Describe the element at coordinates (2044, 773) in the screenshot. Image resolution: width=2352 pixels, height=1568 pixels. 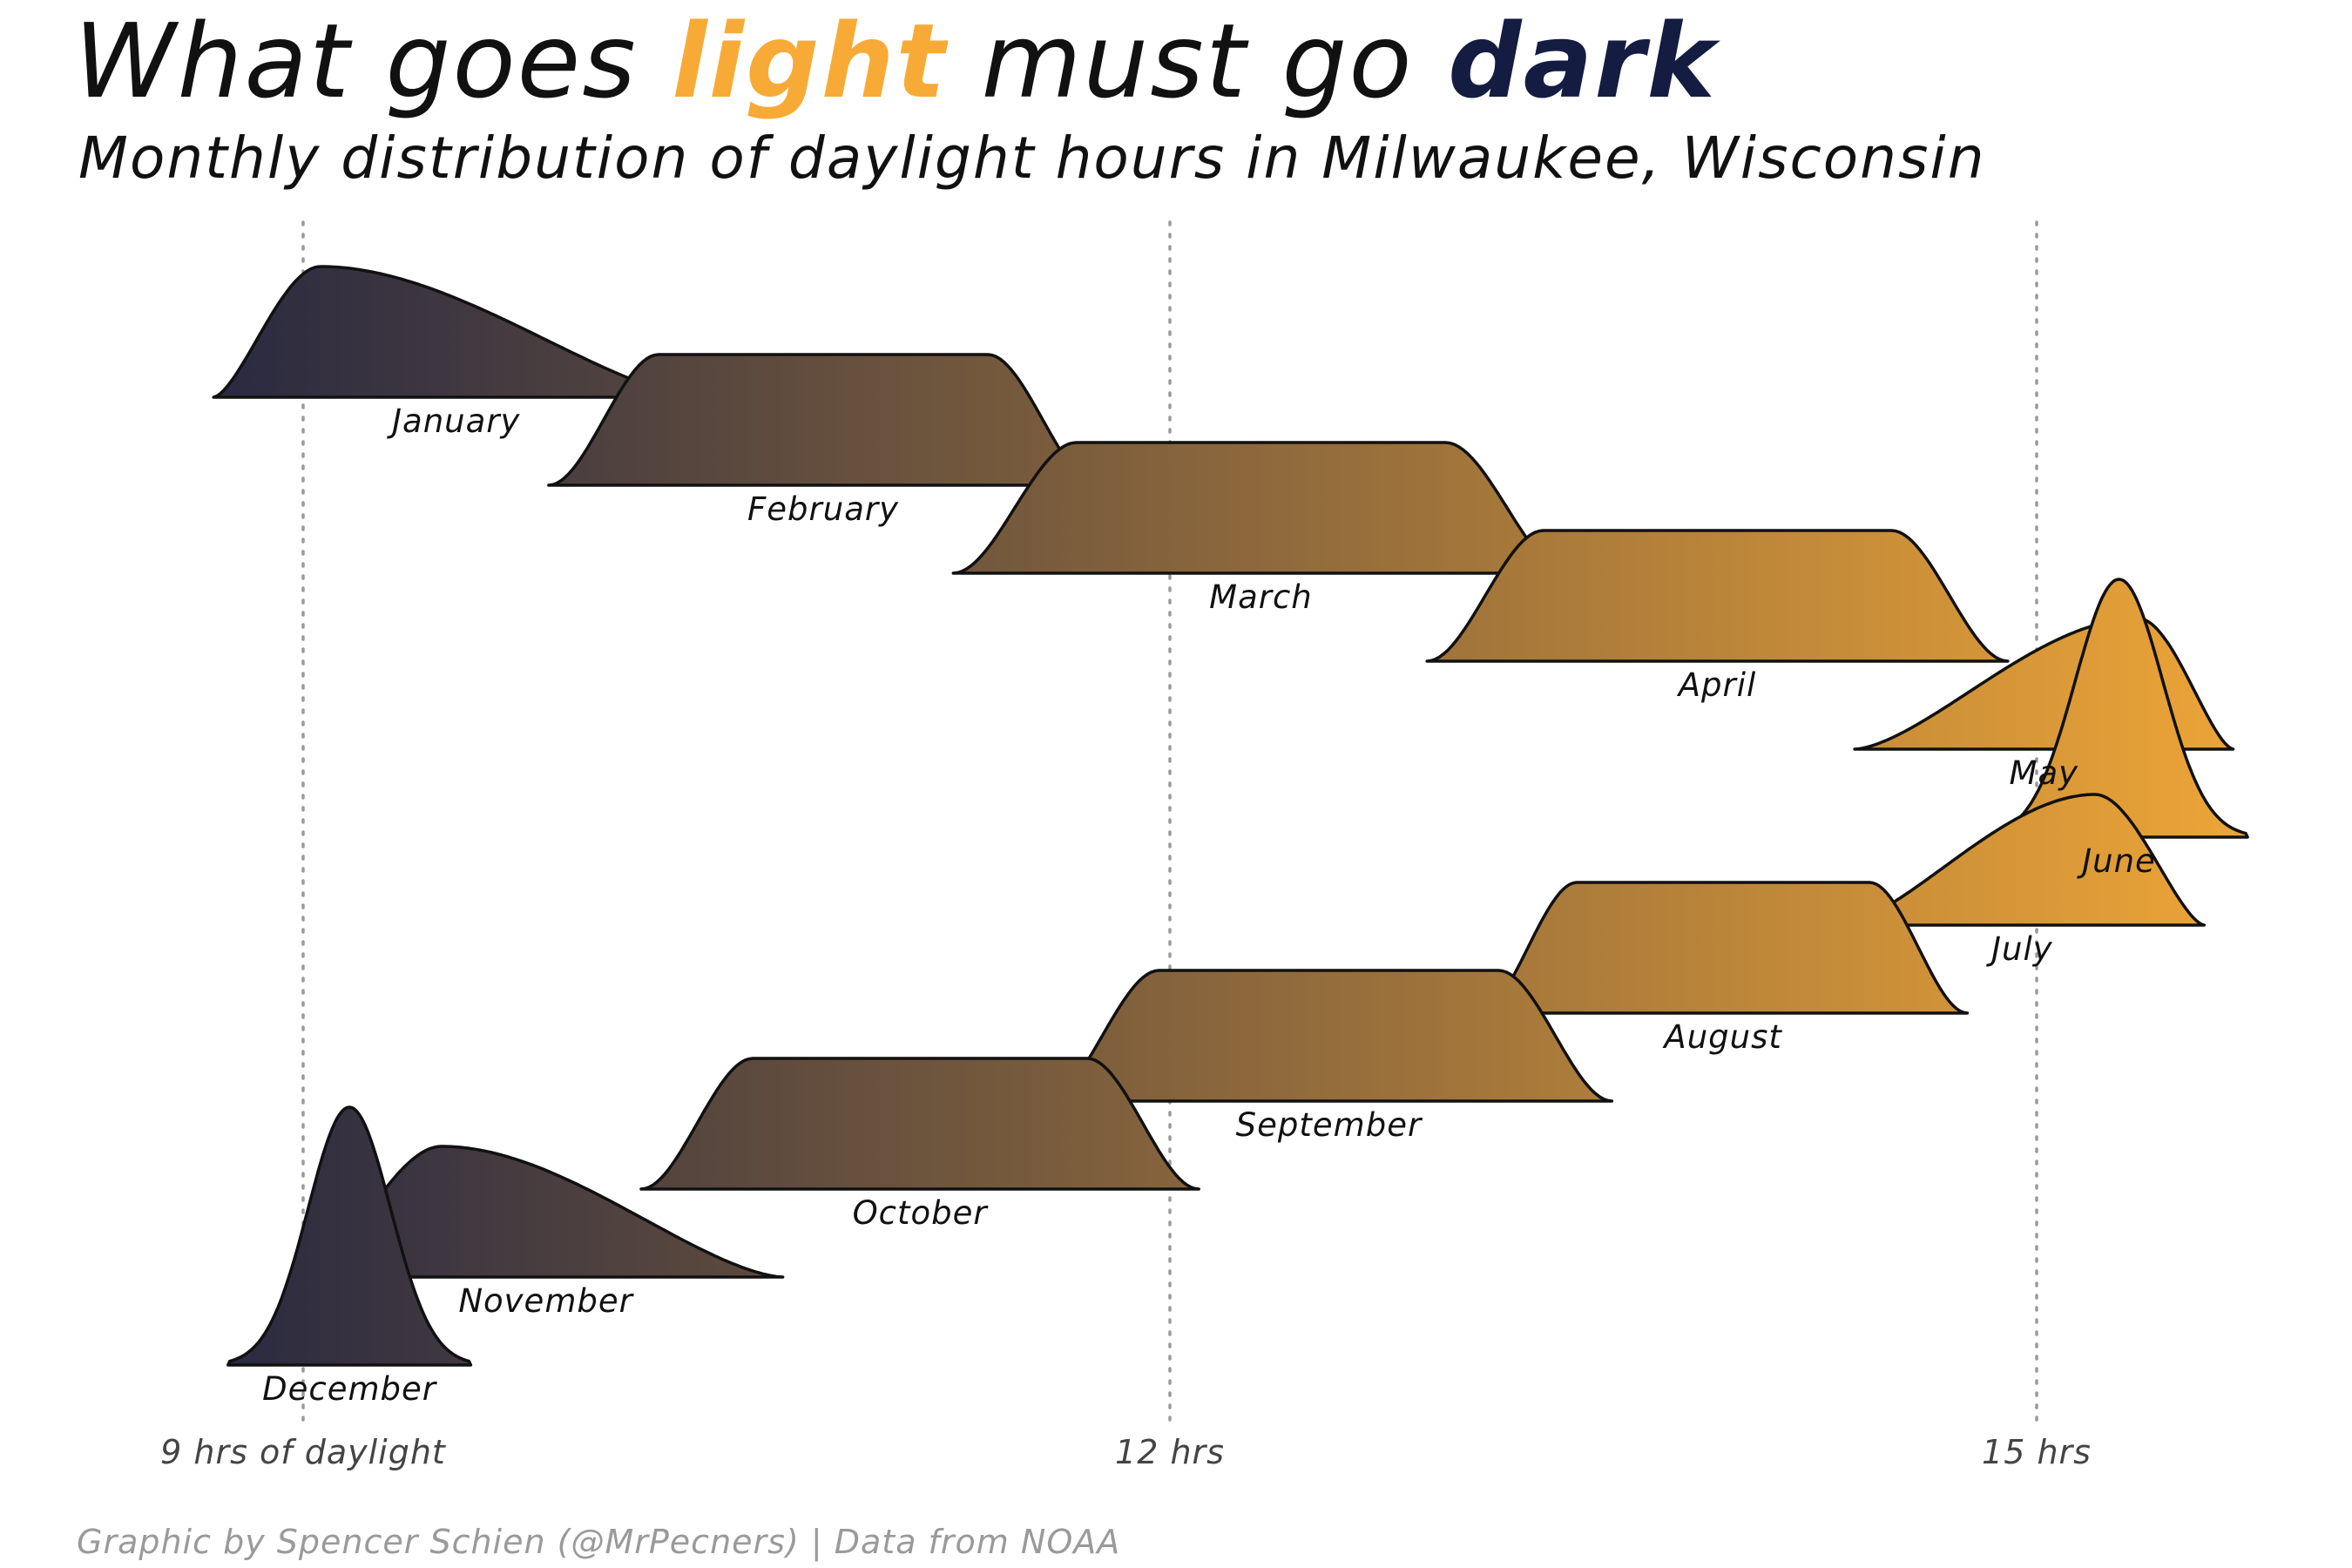
I see `month-label-may: May` at that location.